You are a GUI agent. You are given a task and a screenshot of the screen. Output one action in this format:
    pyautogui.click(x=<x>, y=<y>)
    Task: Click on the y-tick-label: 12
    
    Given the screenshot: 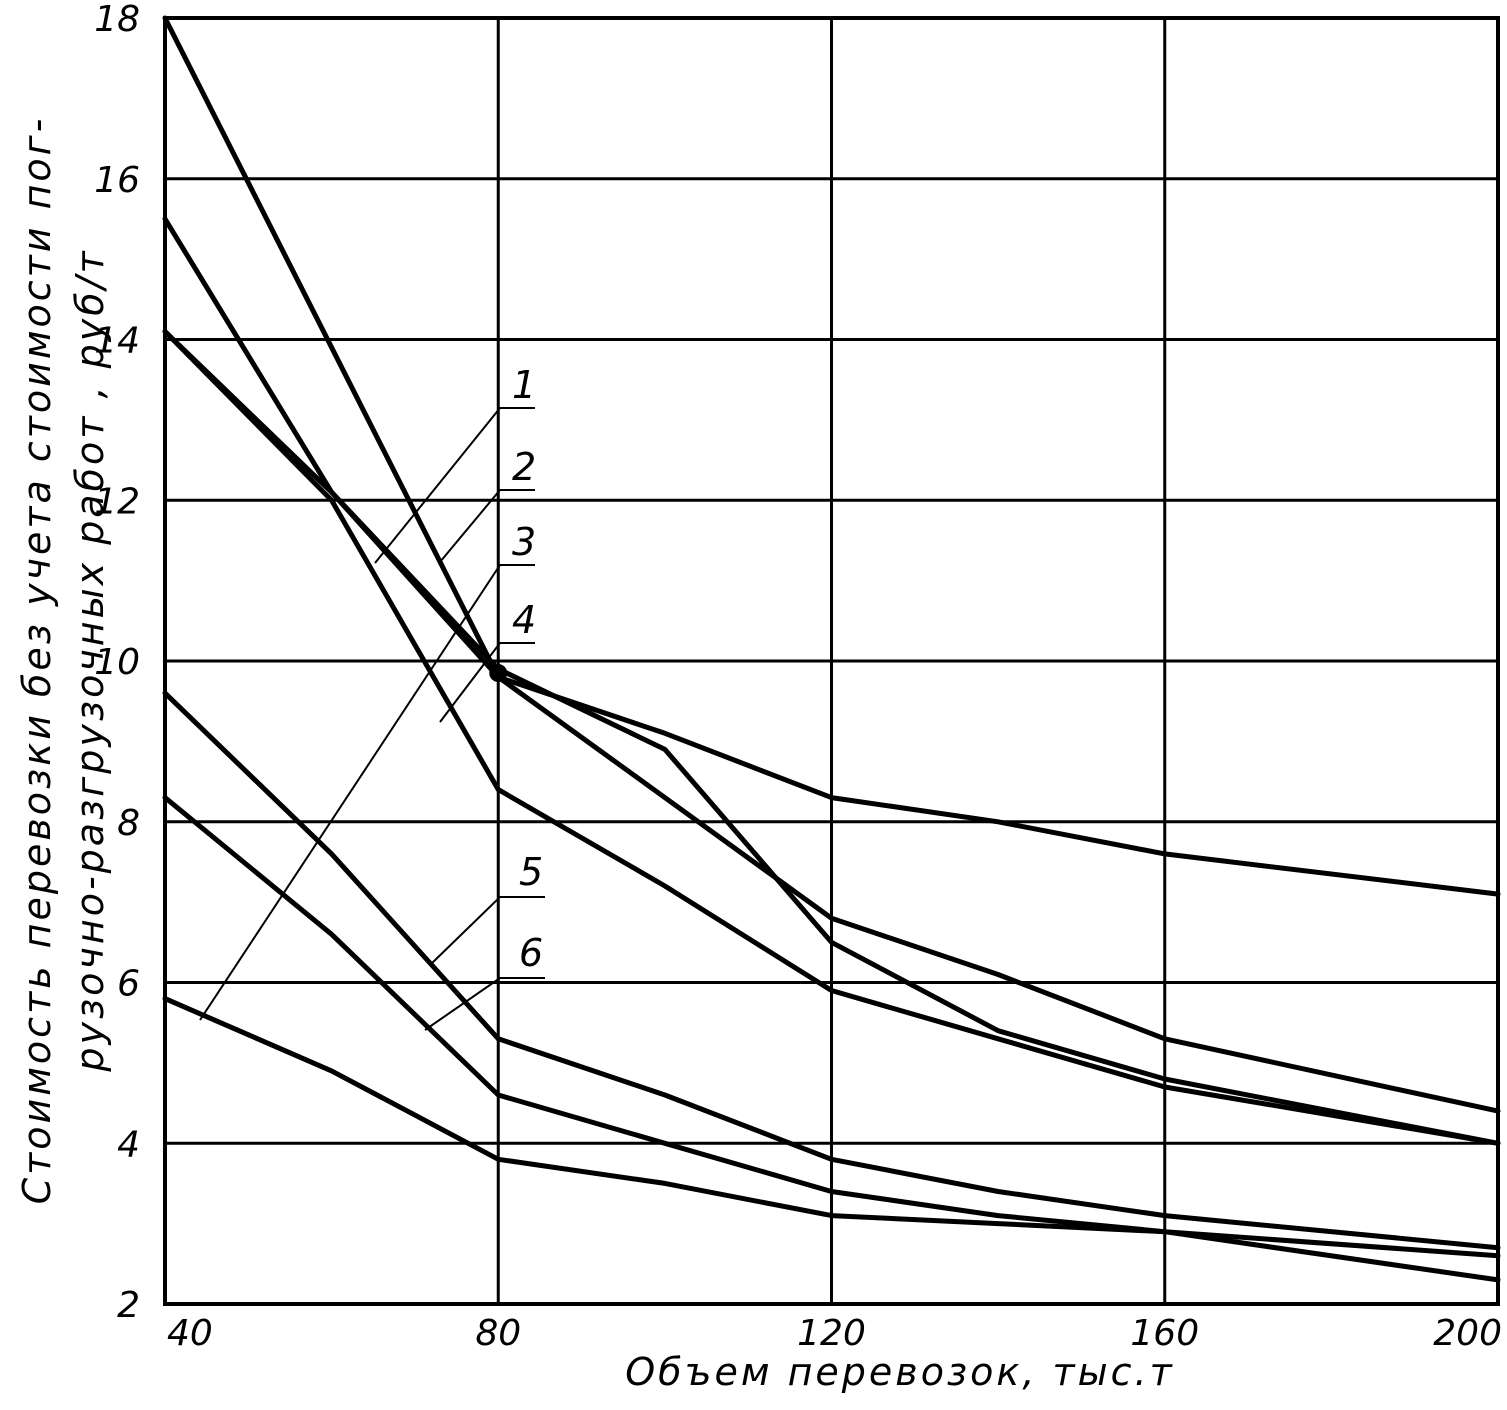 What is the action you would take?
    pyautogui.click(x=117, y=501)
    